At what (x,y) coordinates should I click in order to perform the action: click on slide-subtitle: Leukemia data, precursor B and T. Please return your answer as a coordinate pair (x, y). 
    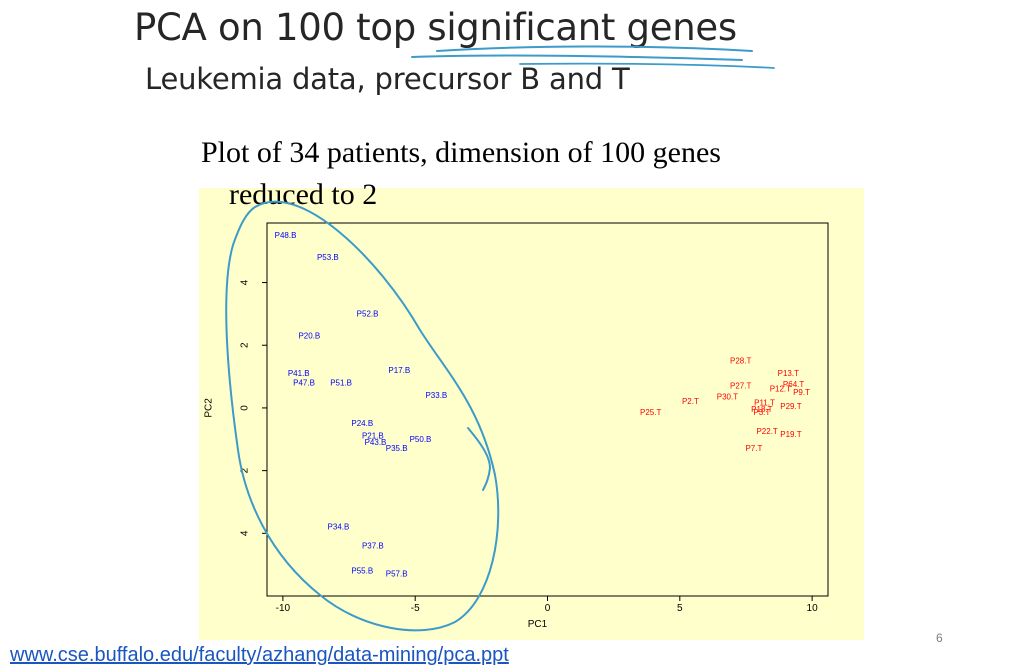
    Looking at the image, I should click on (387, 79).